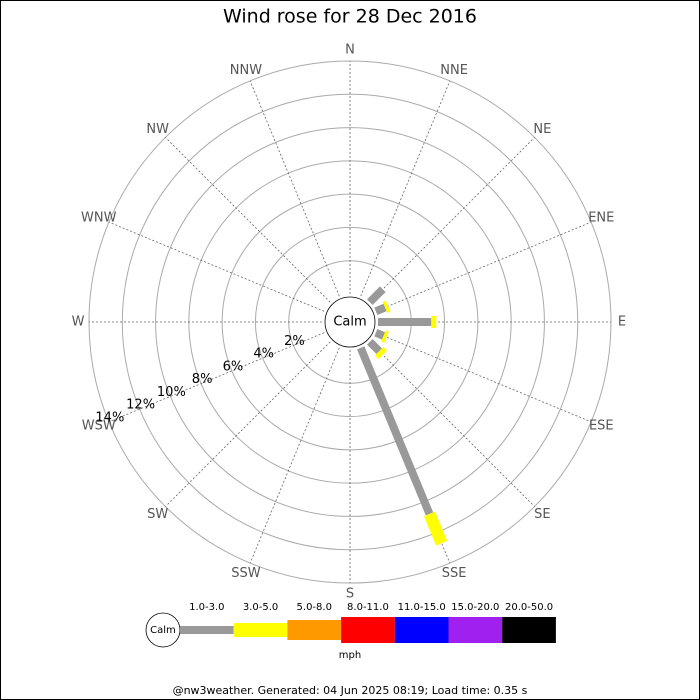  What do you see at coordinates (157, 514) in the screenshot?
I see `direction-label: SW` at bounding box center [157, 514].